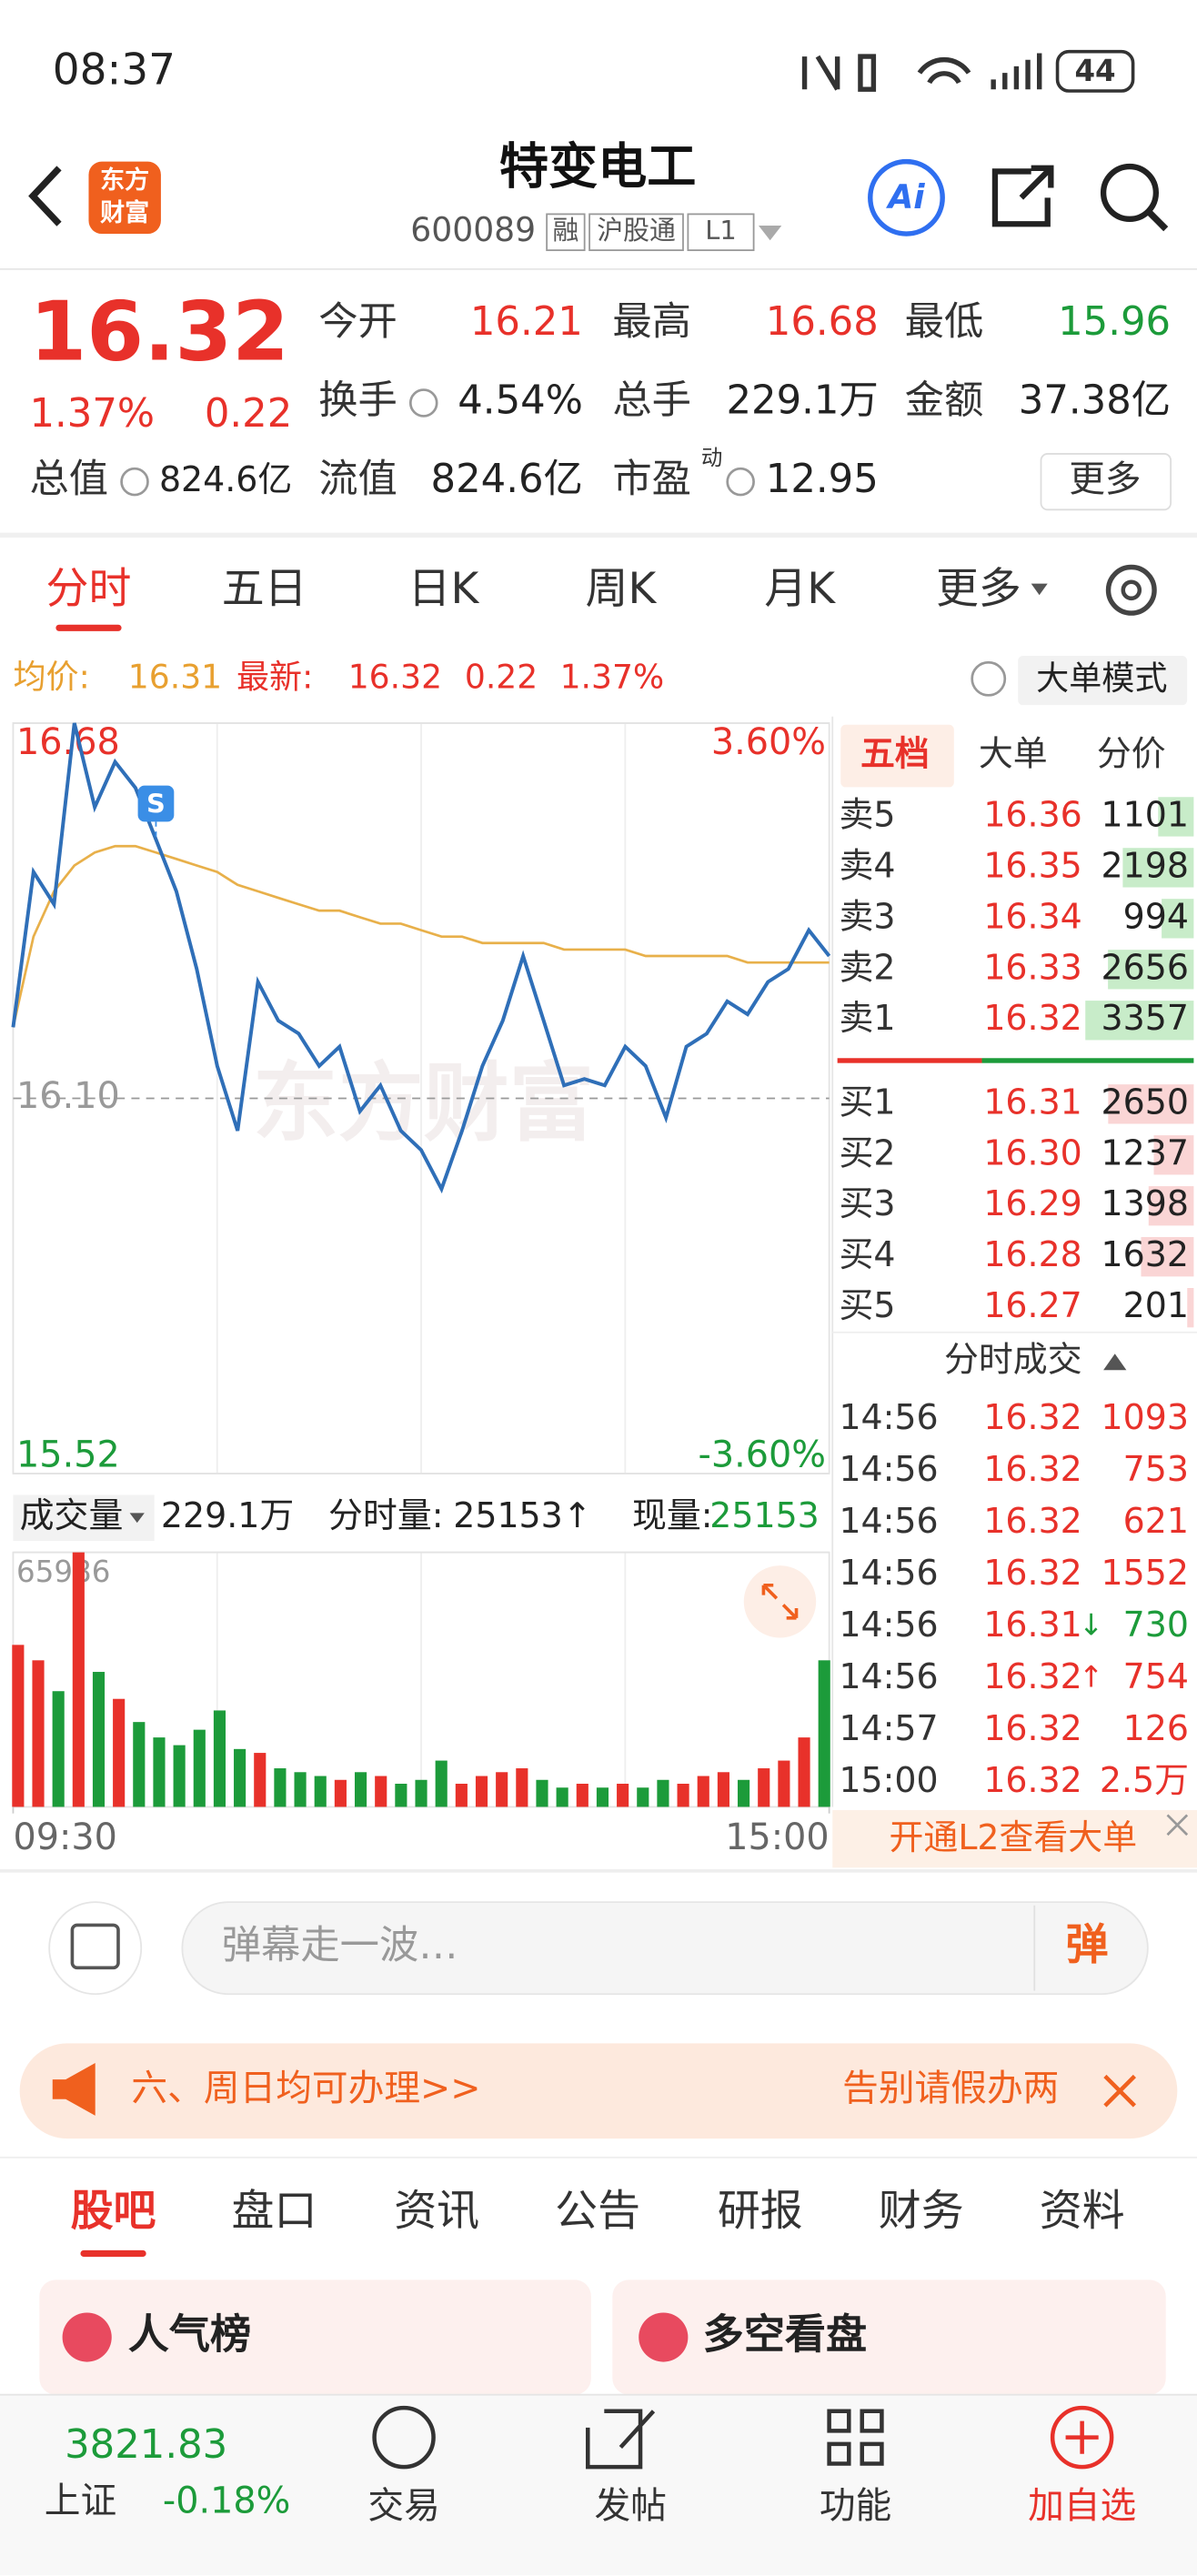 This screenshot has width=1197, height=2576. Describe the element at coordinates (1156, 916) in the screenshot. I see `book-volume: 994` at that location.